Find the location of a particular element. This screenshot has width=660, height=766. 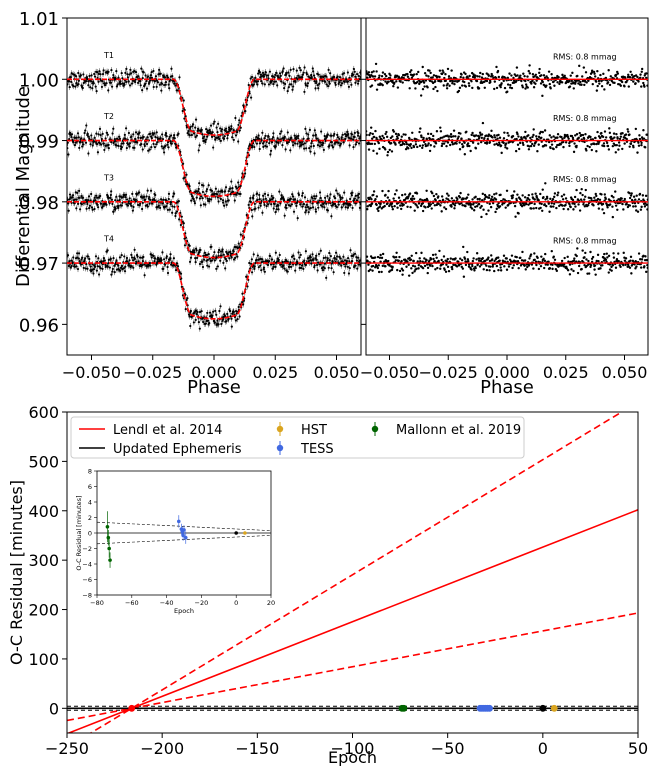

lightcurve-series-T2 is located at coordinates (214, 165).